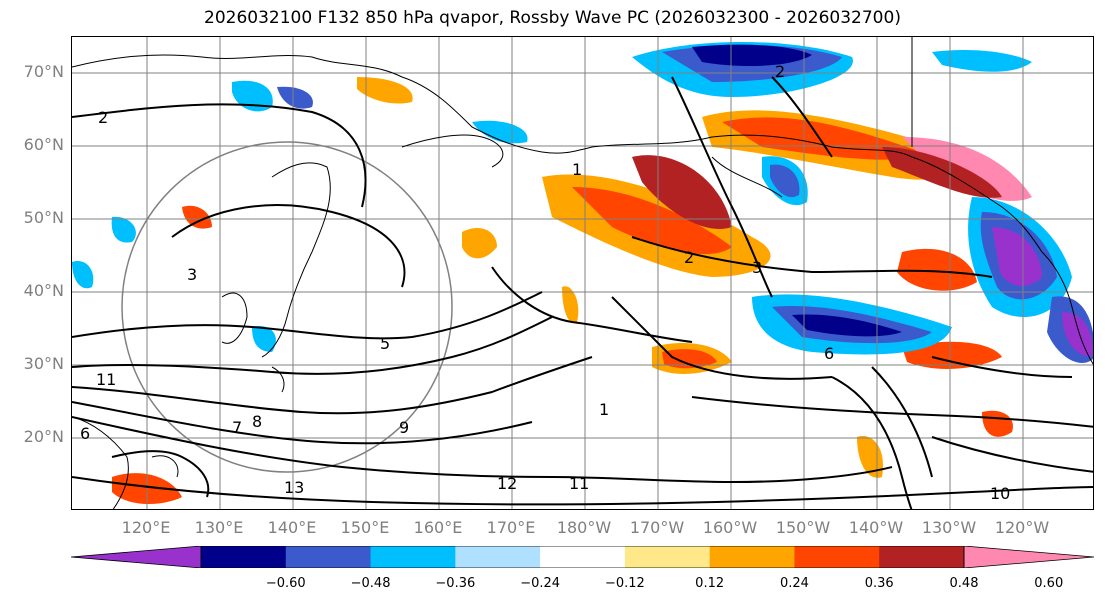 The image size is (1105, 604). Describe the element at coordinates (237, 427) in the screenshot. I see `contour-label: 7` at that location.